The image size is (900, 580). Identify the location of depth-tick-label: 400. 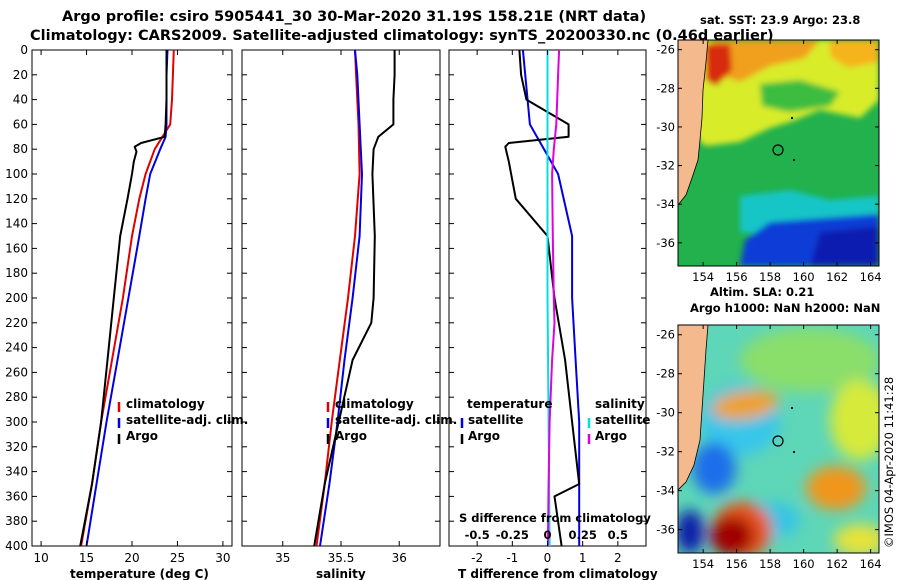
(16, 546).